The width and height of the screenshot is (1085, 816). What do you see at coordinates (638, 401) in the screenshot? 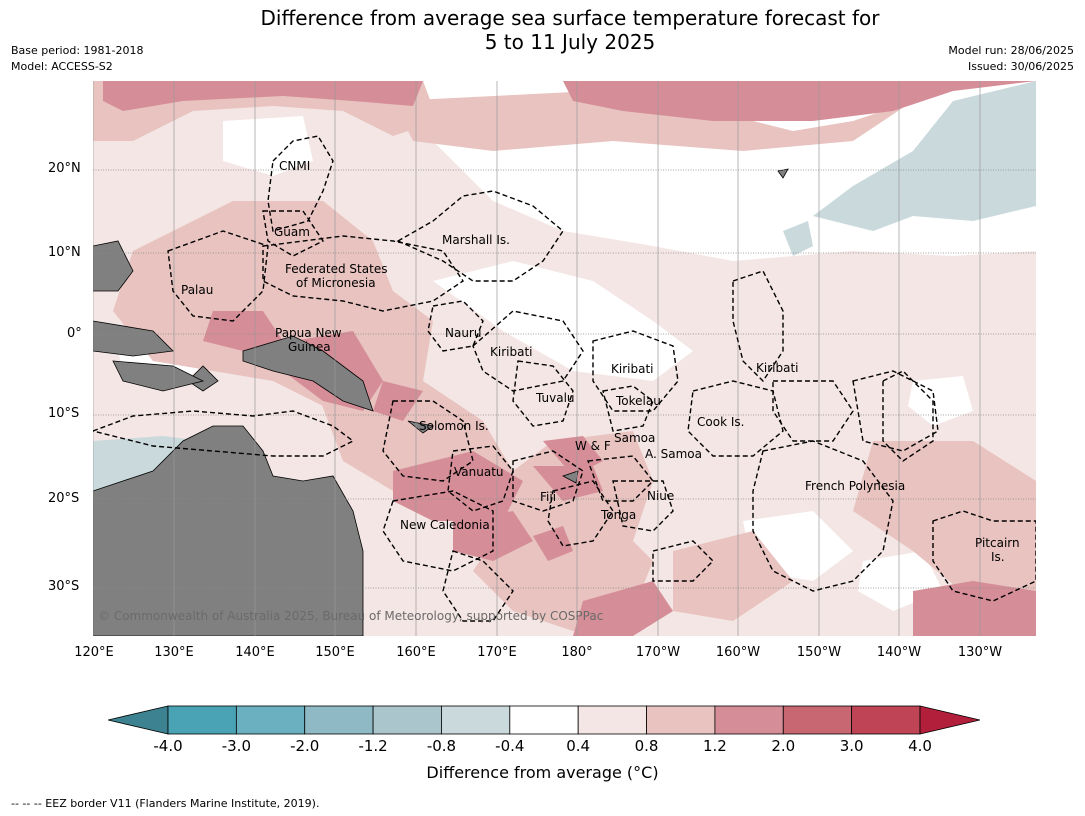
I see `label-tokelau: Tokelau` at bounding box center [638, 401].